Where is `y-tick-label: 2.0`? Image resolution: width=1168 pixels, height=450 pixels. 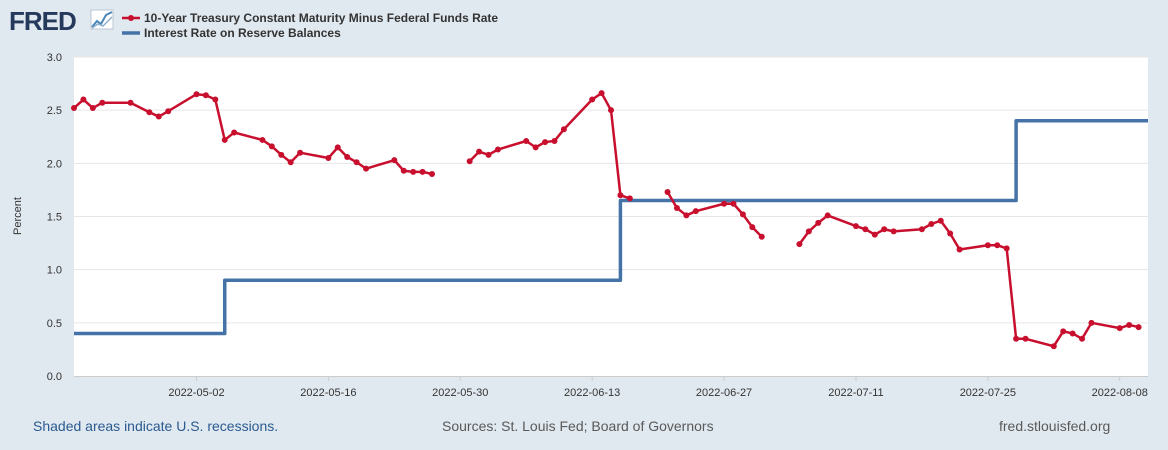 y-tick-label: 2.0 is located at coordinates (54, 164).